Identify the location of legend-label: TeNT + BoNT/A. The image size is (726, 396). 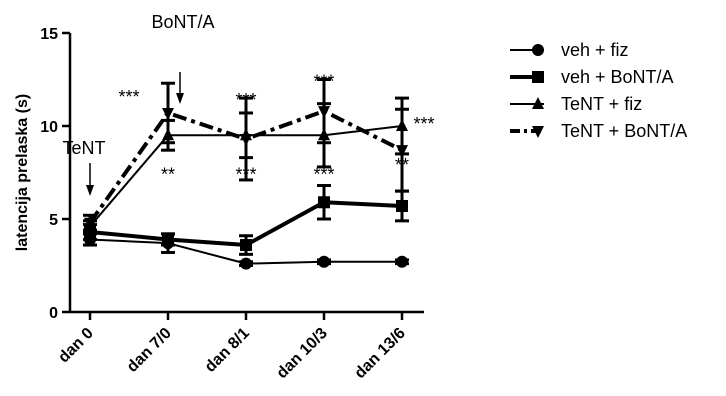
(624, 131).